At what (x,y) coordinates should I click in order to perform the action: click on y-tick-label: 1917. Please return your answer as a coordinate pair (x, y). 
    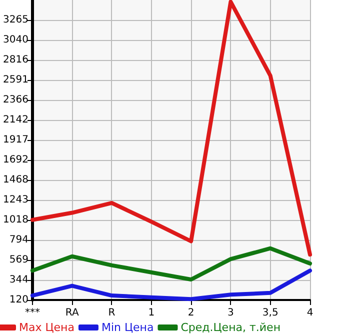
    Looking at the image, I should click on (15, 140).